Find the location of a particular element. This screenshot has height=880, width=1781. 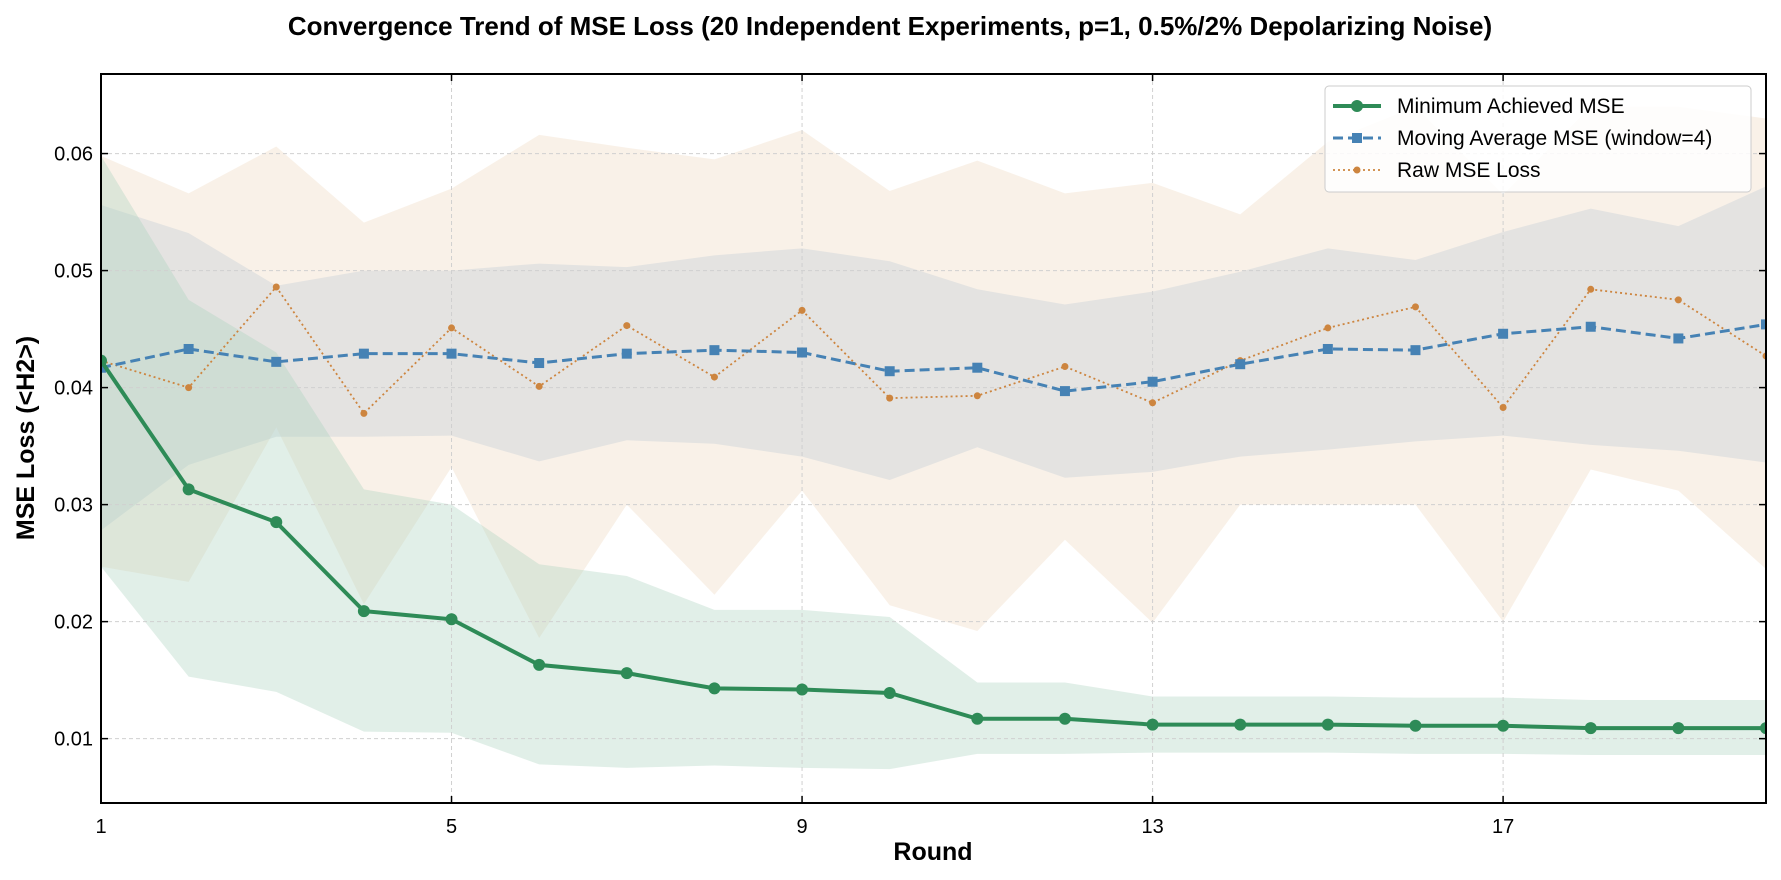

moving-avg-line is located at coordinates (933, 357).